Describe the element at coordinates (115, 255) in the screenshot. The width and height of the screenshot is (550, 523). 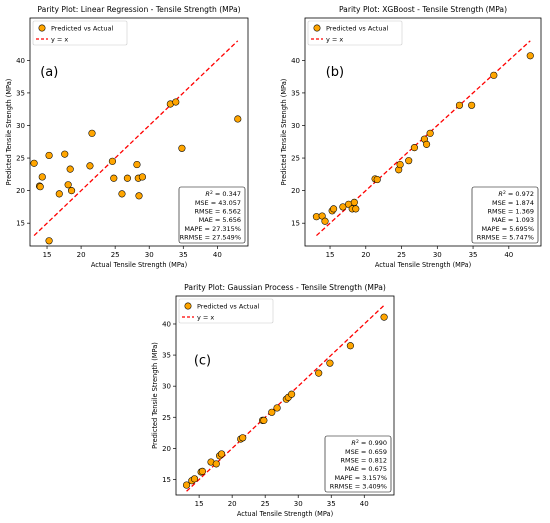
I see `x-tick-label: 25` at that location.